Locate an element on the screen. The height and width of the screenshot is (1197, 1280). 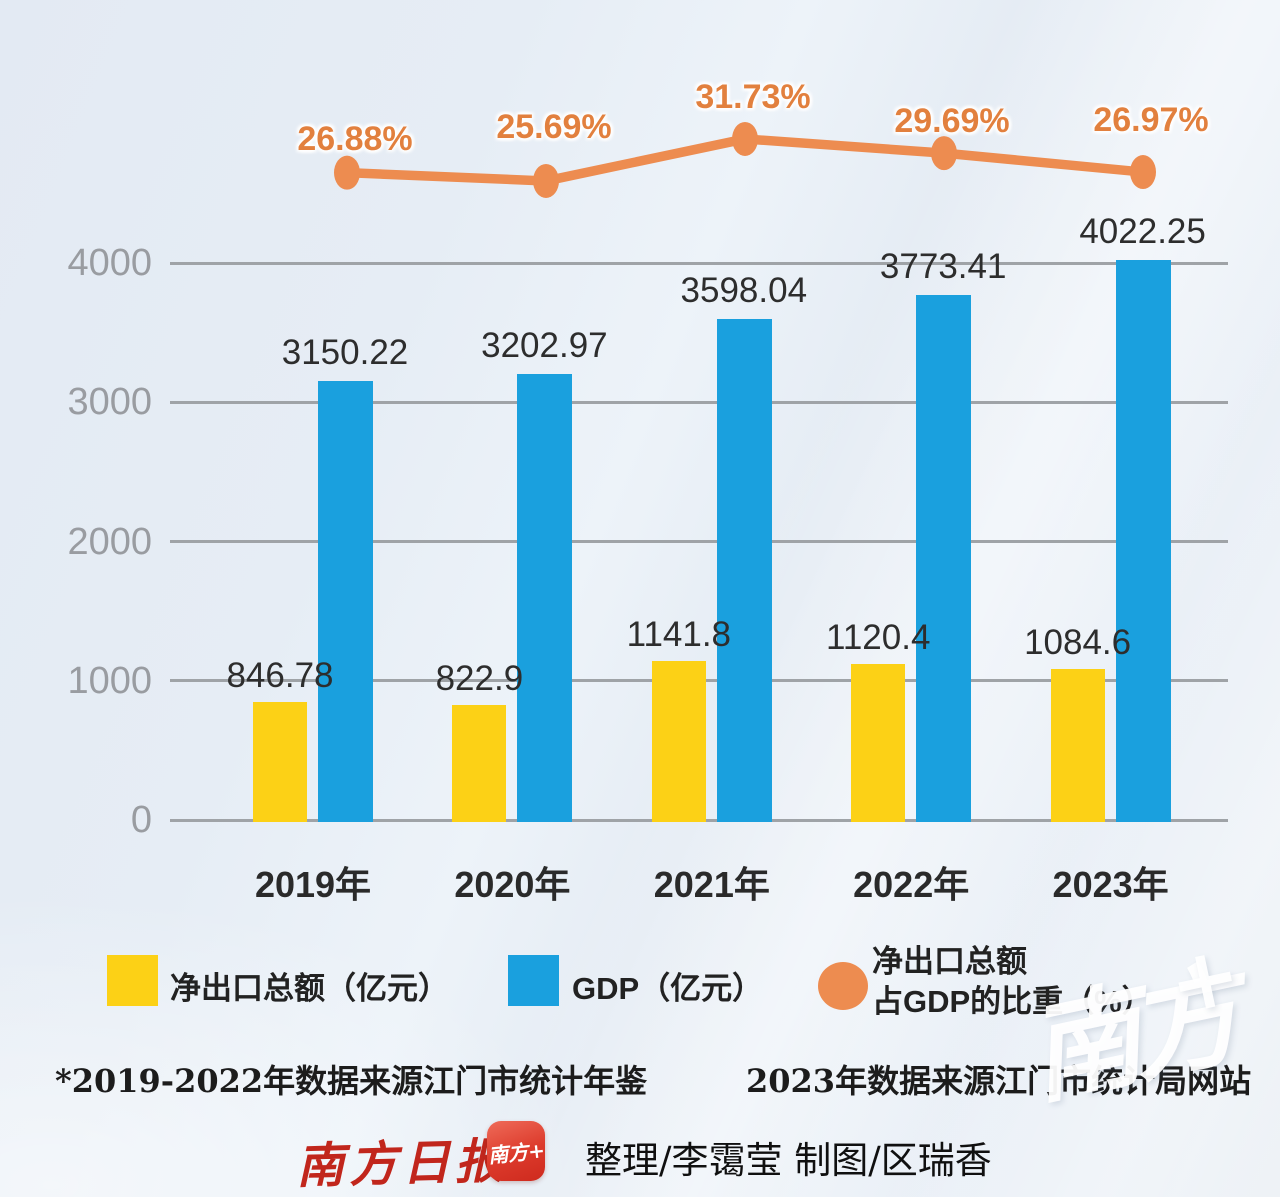
legend-label-ratio: 净出口总额 占GDP的比重（%） is located at coordinates (1012, 982).